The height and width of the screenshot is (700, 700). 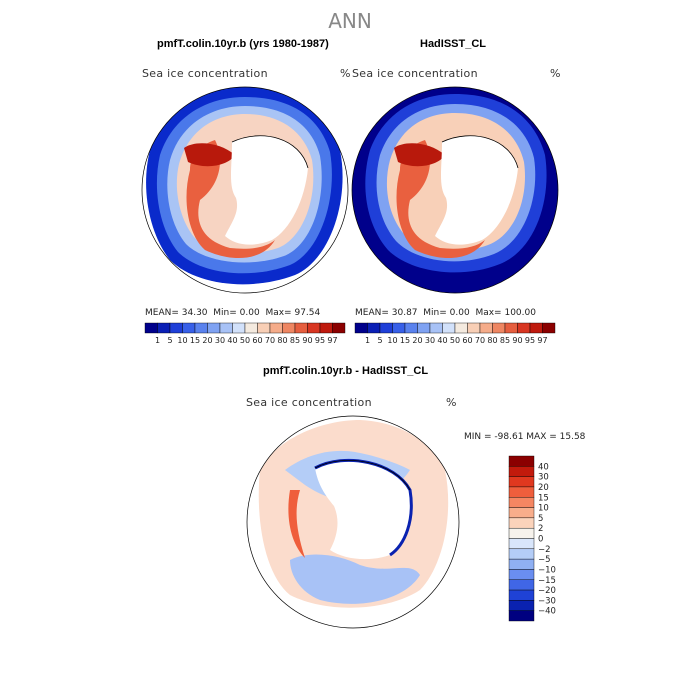 I want to click on obs-mean-label: MEAN=, so click(x=372, y=313).